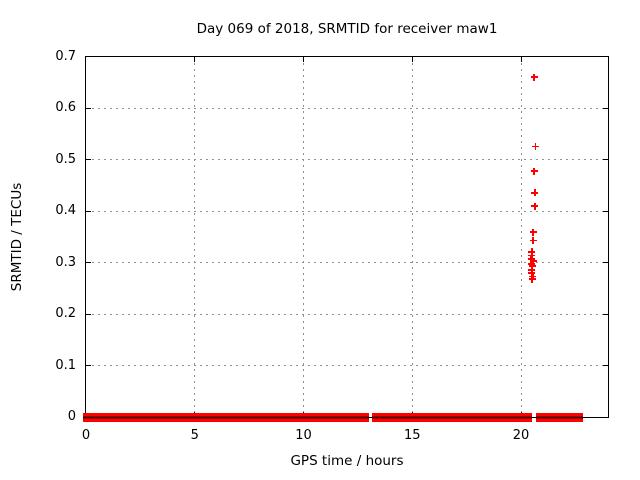 This screenshot has height=480, width=640. I want to click on x-tick-label: 15, so click(412, 435).